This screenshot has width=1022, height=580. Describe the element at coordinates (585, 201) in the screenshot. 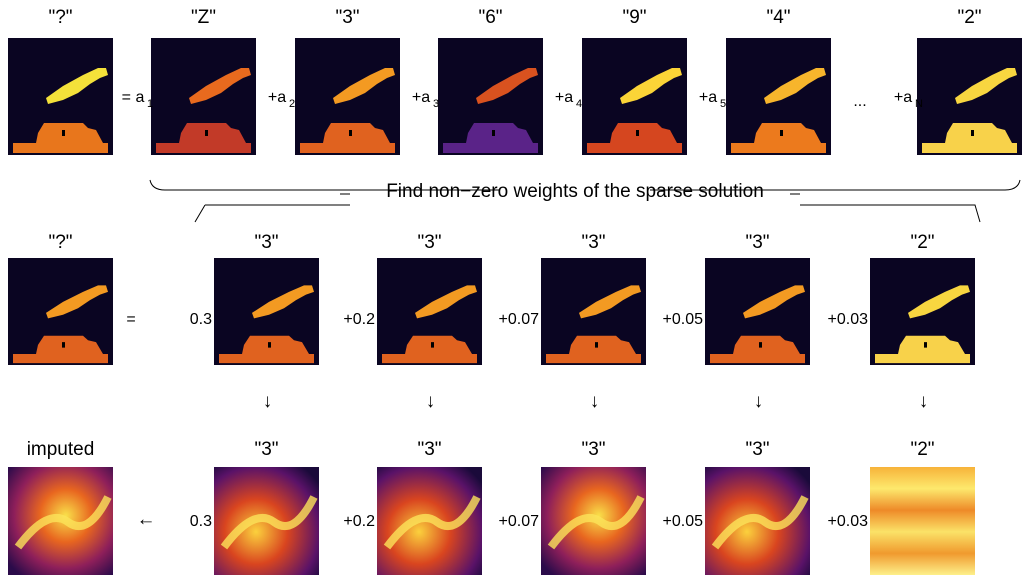

I see `brace` at that location.